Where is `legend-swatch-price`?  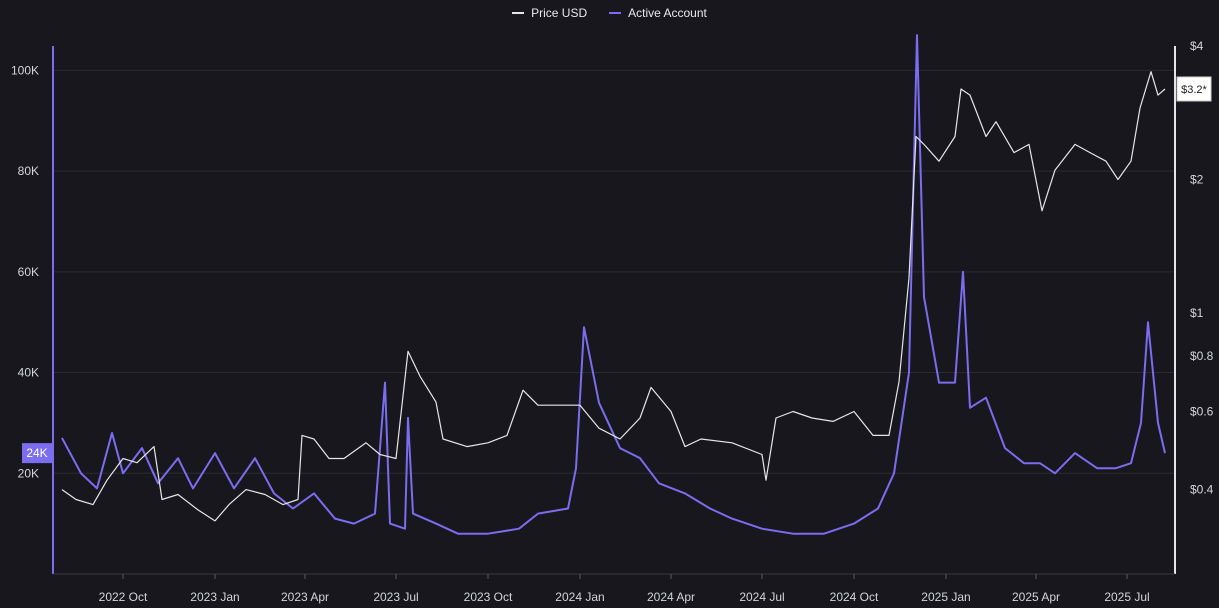 legend-swatch-price is located at coordinates (518, 13).